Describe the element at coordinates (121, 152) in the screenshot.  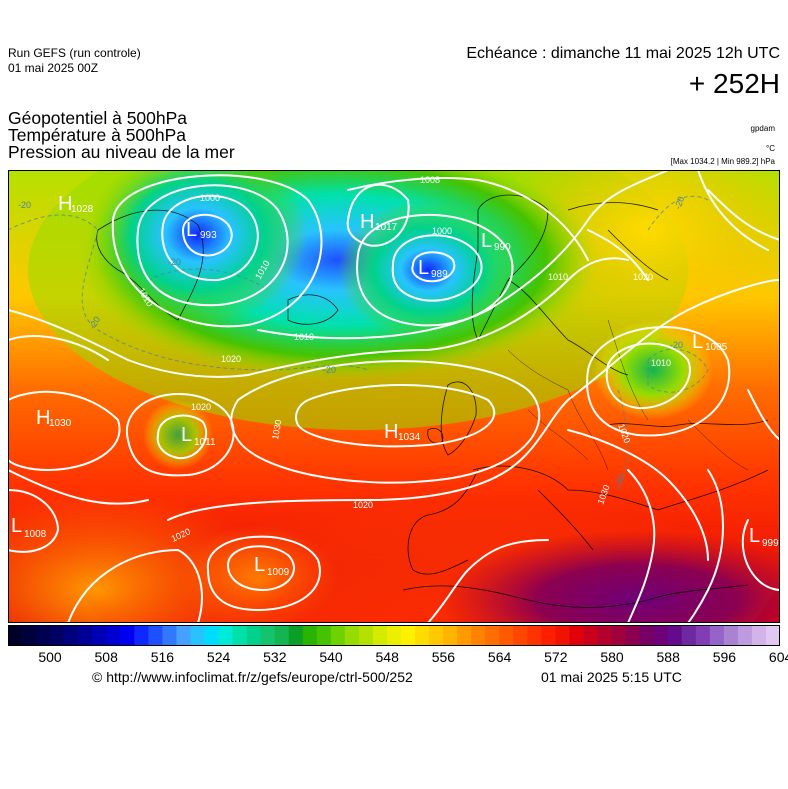
I see `title-pressure: Pression au niveau de la mer` at that location.